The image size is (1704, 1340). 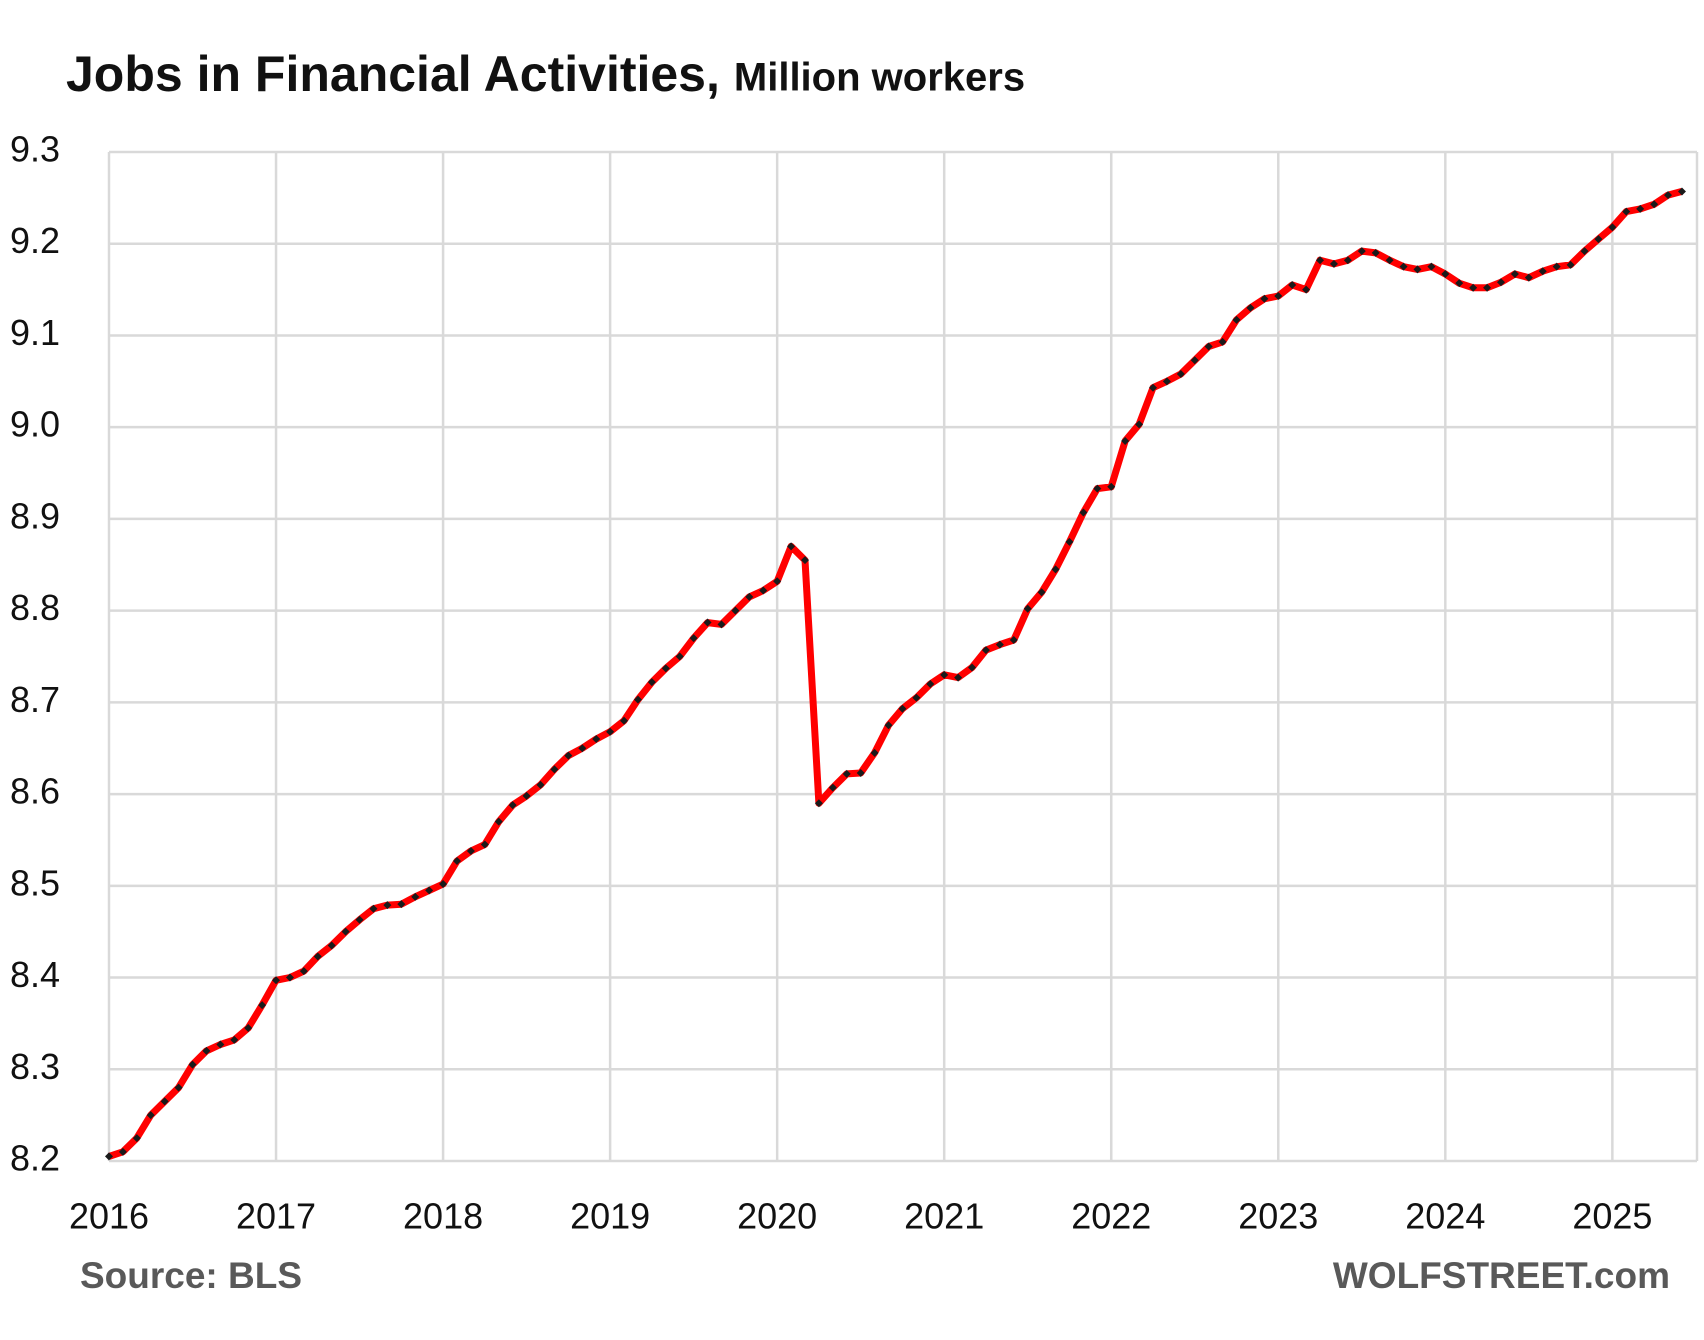 What do you see at coordinates (1501, 1275) in the screenshot?
I see `credit-note: WOLFSTREET.com` at bounding box center [1501, 1275].